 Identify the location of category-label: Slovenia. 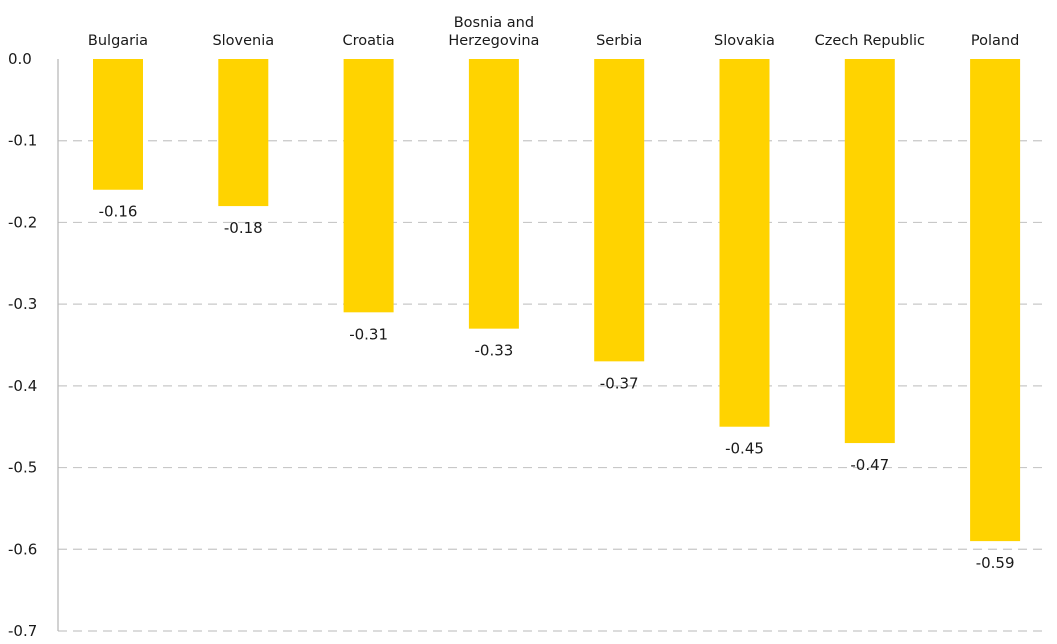
(243, 41).